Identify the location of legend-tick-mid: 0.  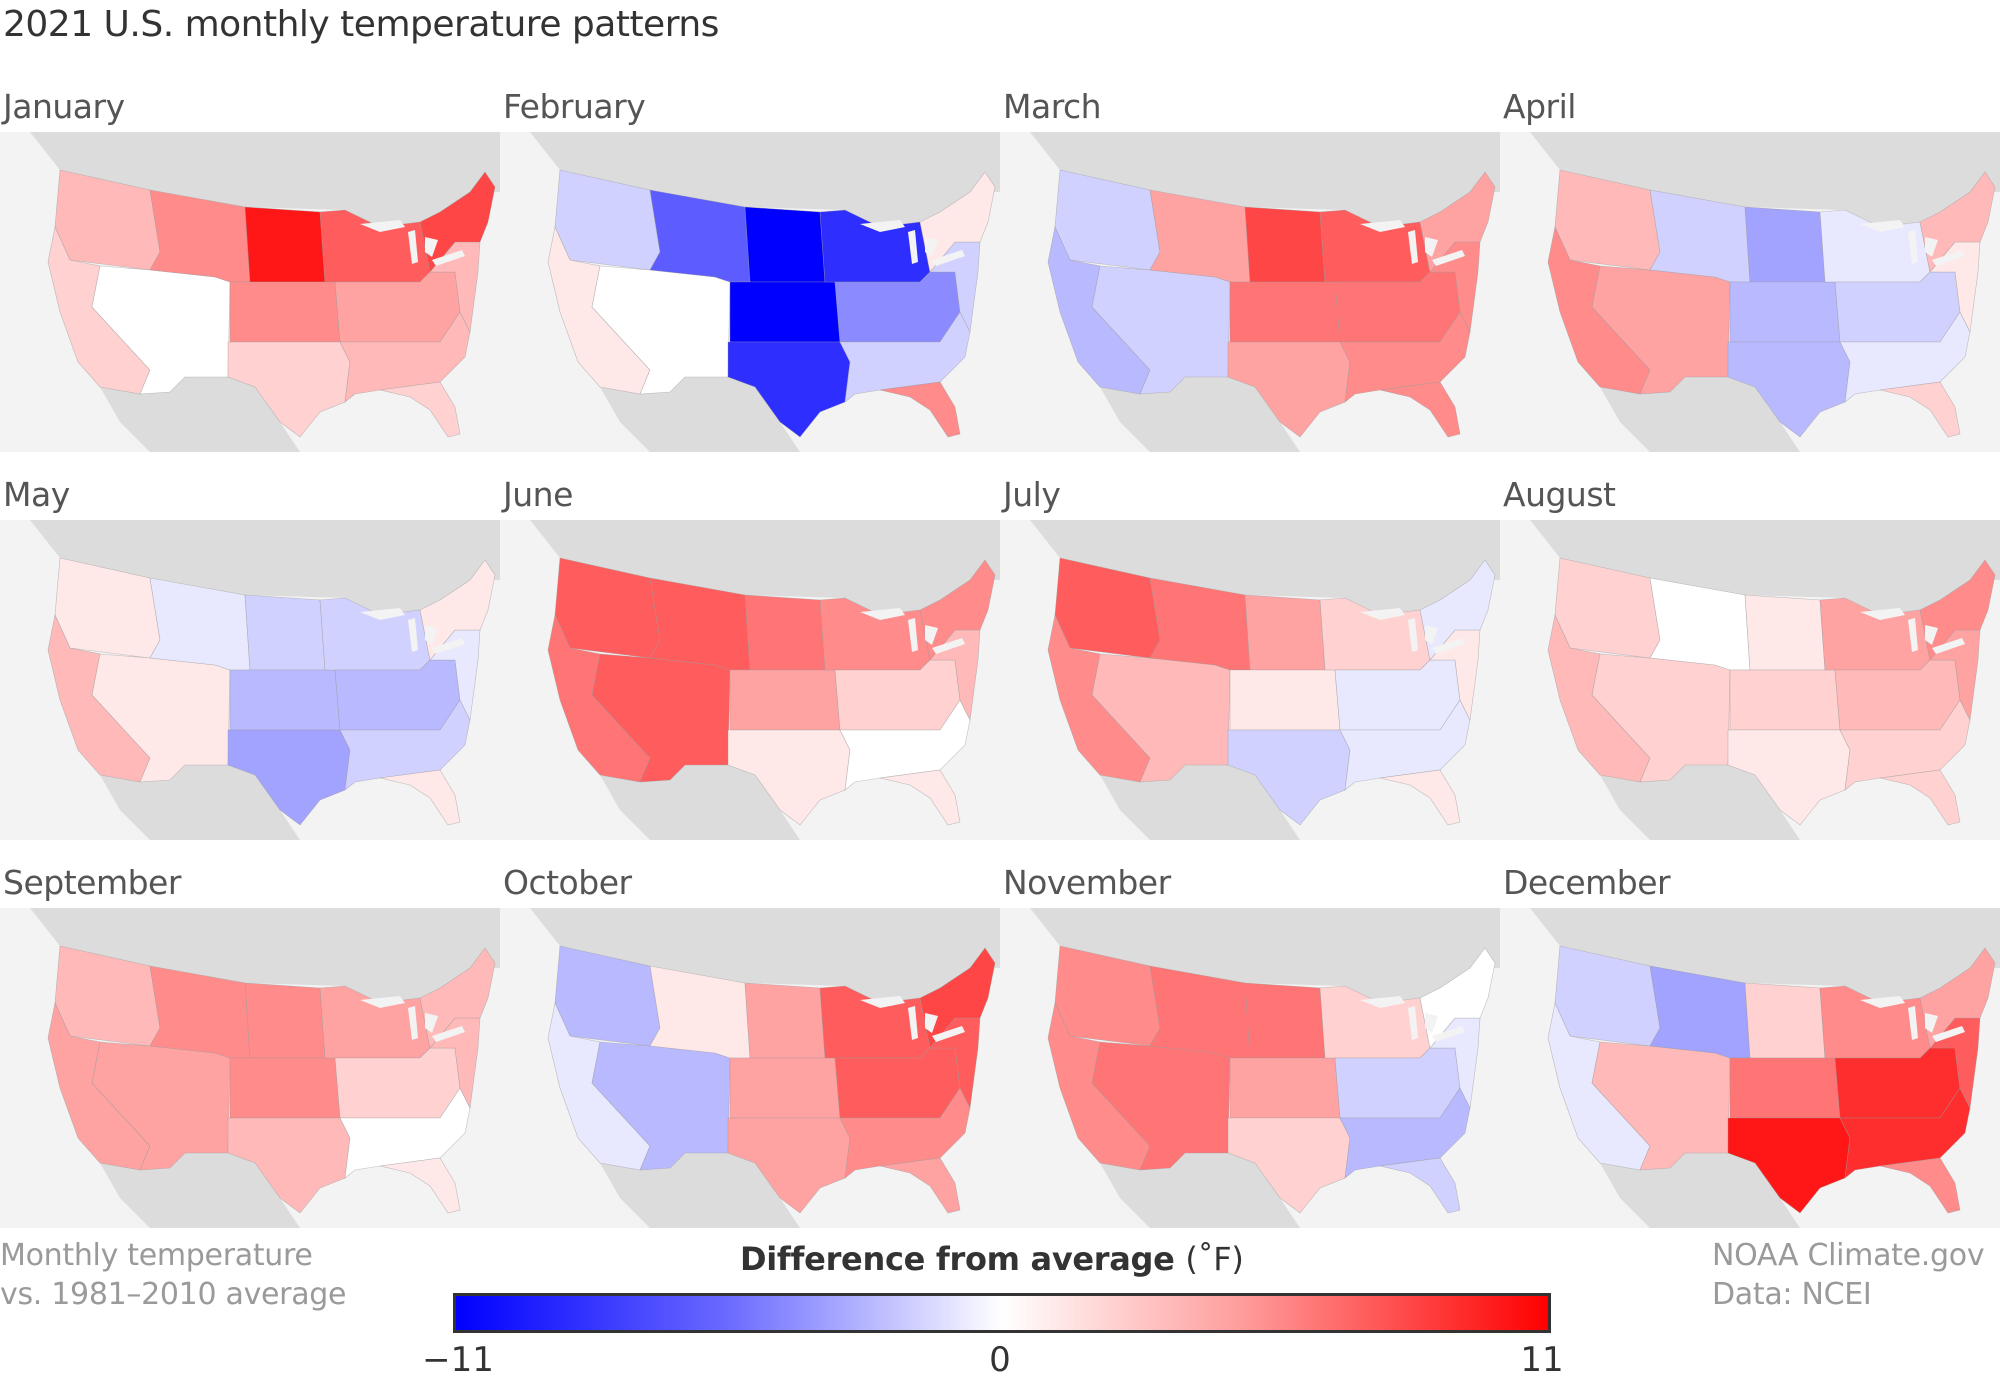
(1000, 1360).